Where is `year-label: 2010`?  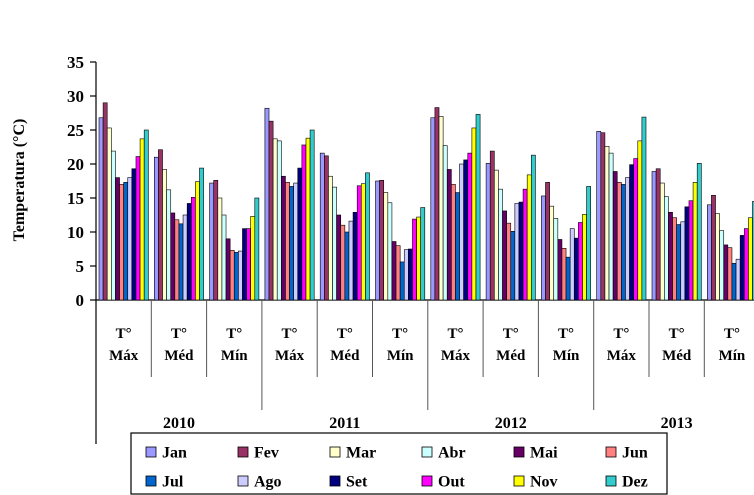
year-label: 2010 is located at coordinates (179, 423).